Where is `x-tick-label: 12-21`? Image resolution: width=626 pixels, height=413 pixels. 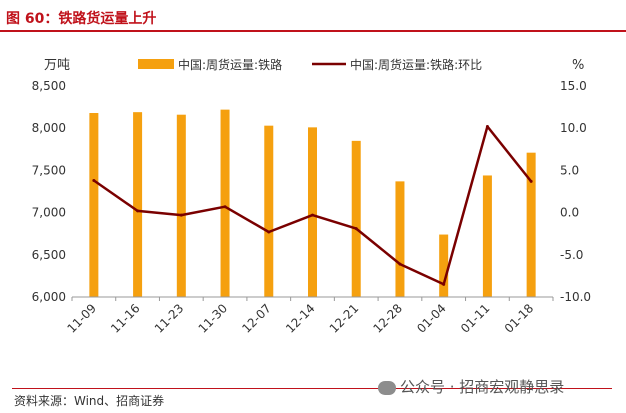 x-tick-label: 12-21 is located at coordinates (344, 318).